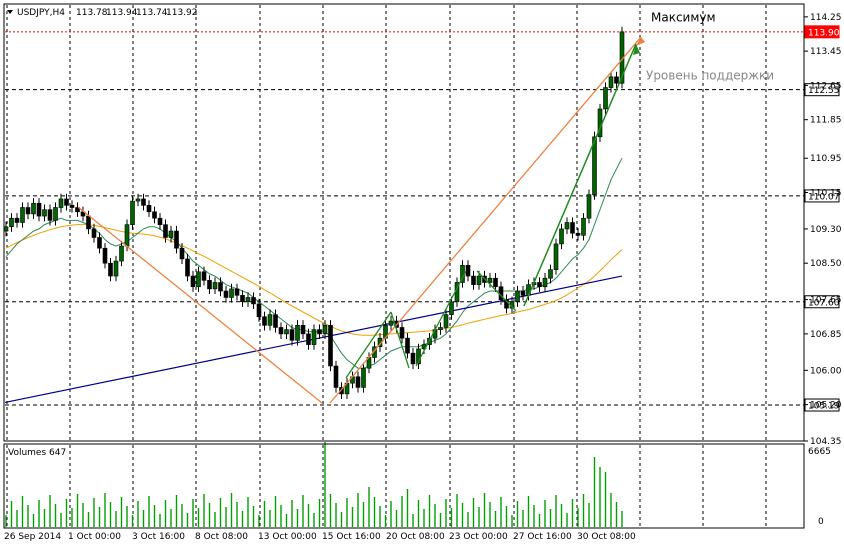 The height and width of the screenshot is (546, 844). I want to click on price-axis-label: 113.45, so click(826, 52).